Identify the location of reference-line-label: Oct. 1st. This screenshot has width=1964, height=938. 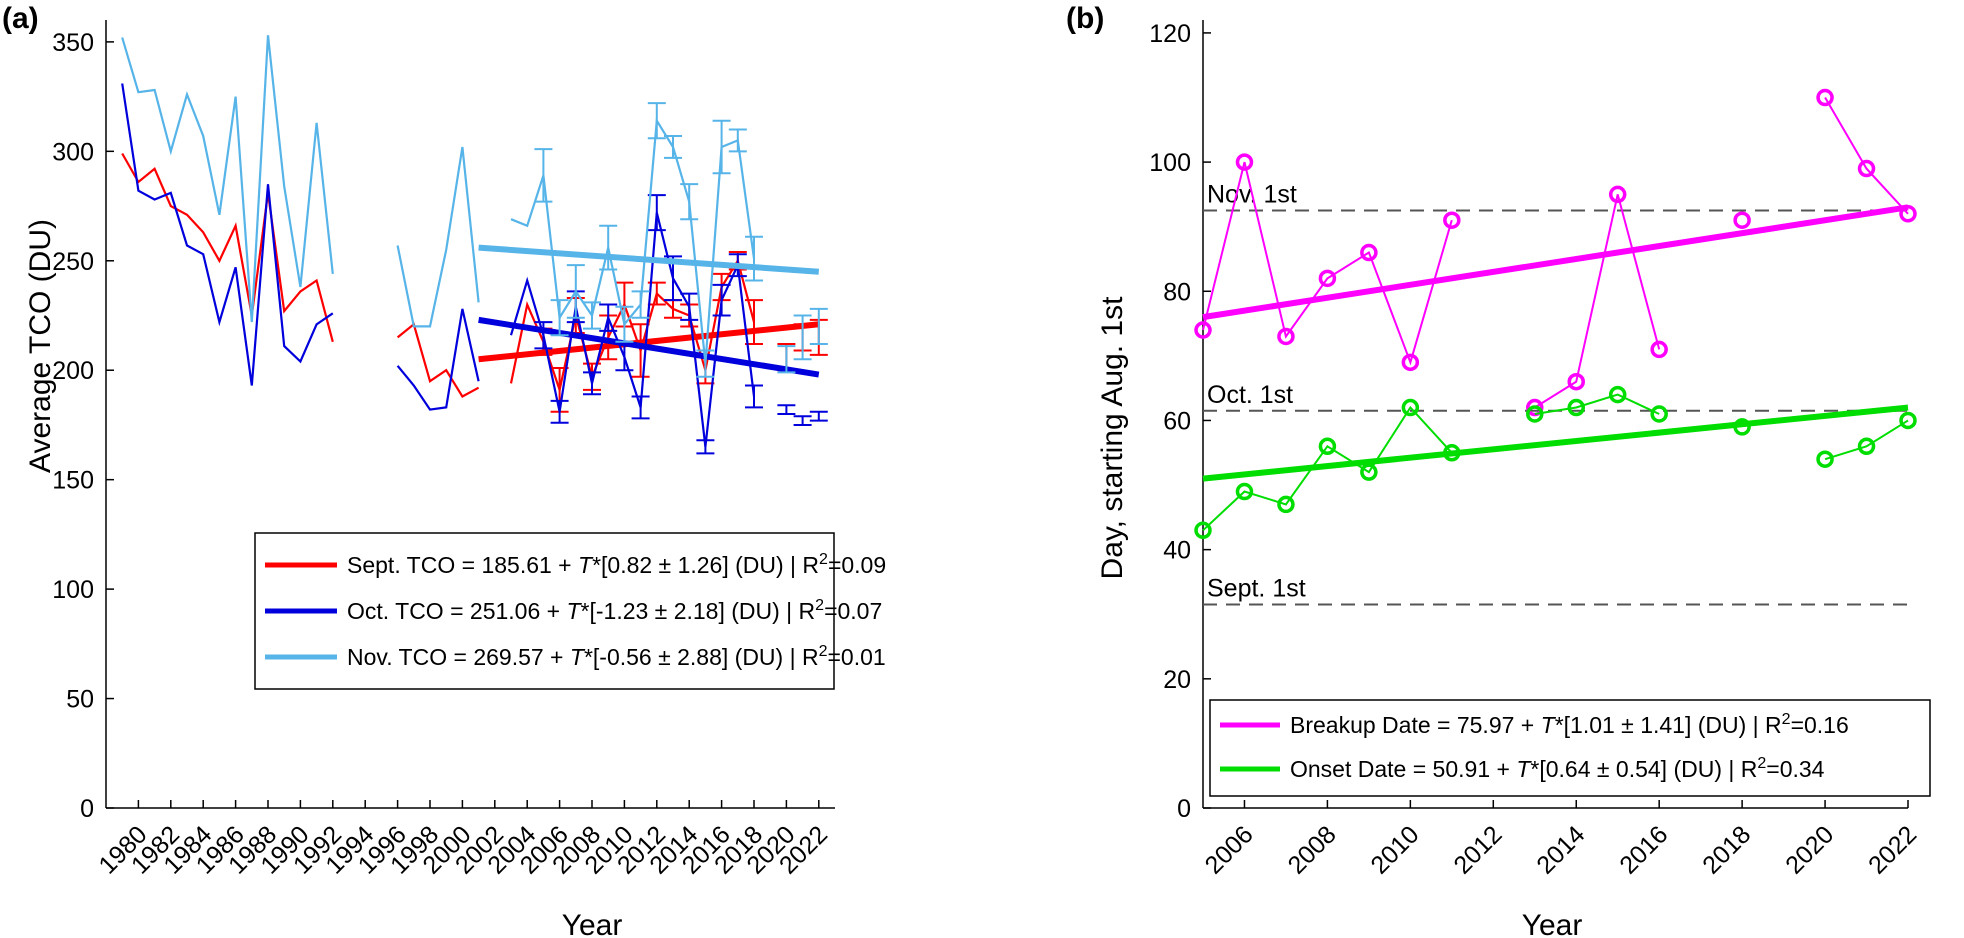
(1250, 395).